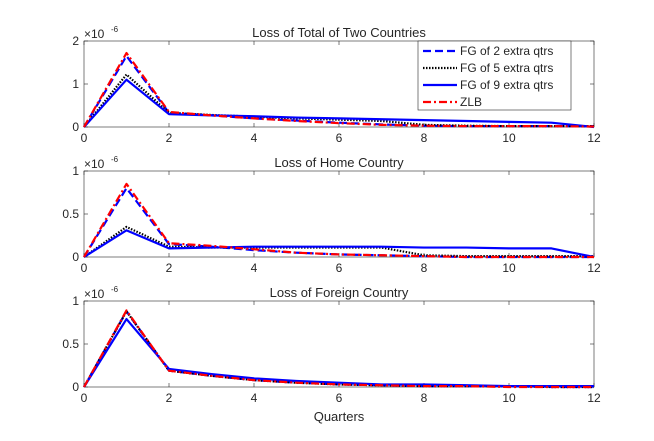 The image size is (654, 441). What do you see at coordinates (339, 292) in the screenshot?
I see `subplot-title: Loss of Foreign Country` at bounding box center [339, 292].